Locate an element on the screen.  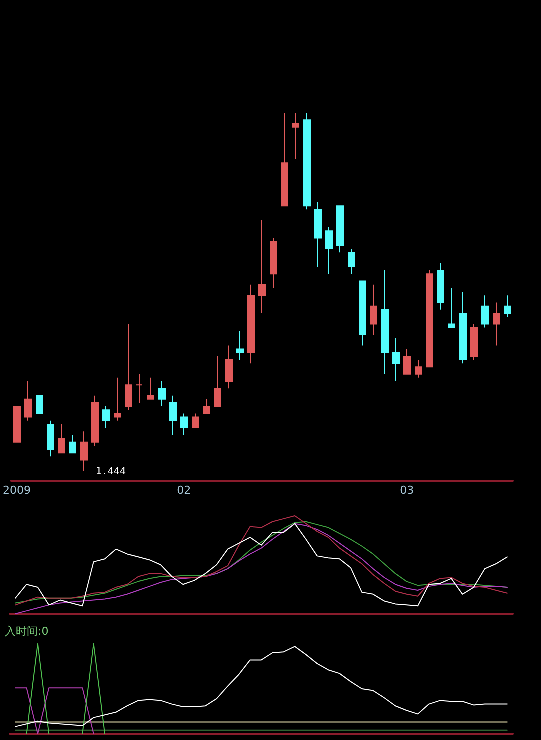
x-tick-label: 03 is located at coordinates (407, 490).